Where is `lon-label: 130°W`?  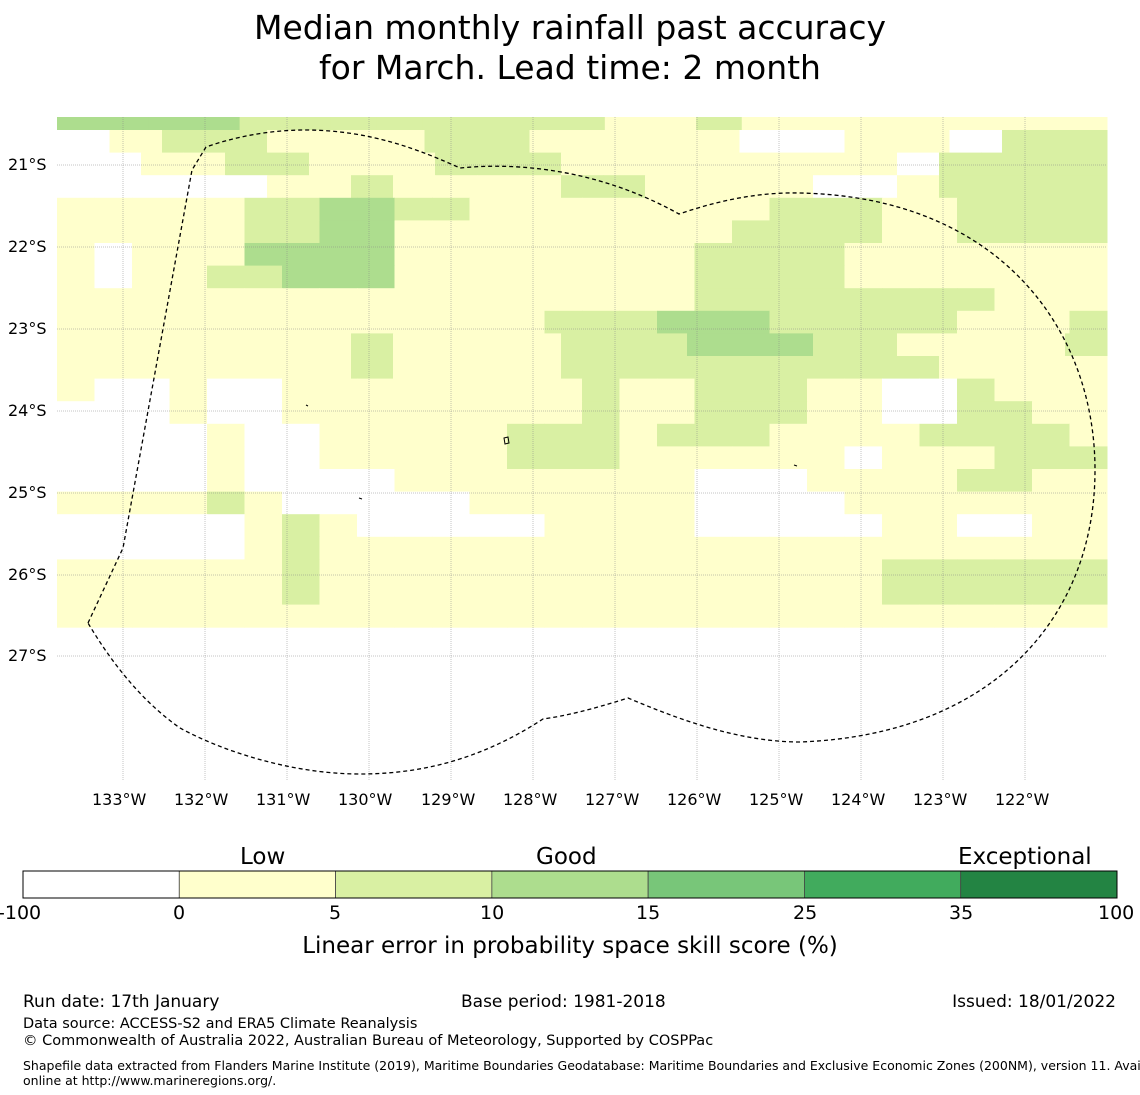 lon-label: 130°W is located at coordinates (365, 799).